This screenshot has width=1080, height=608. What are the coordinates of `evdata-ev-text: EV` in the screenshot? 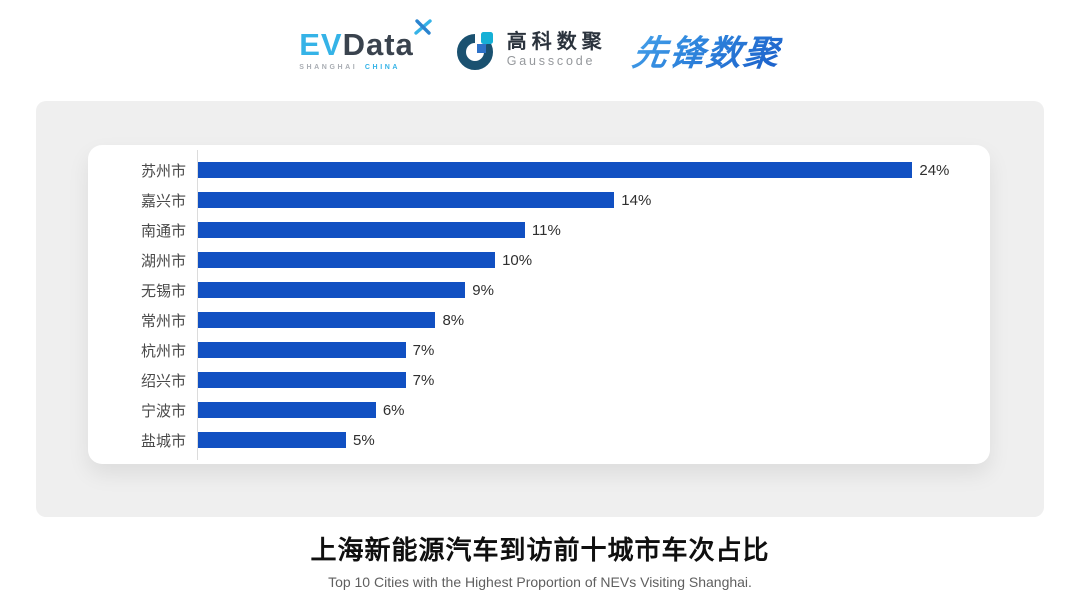 It's located at (321, 44).